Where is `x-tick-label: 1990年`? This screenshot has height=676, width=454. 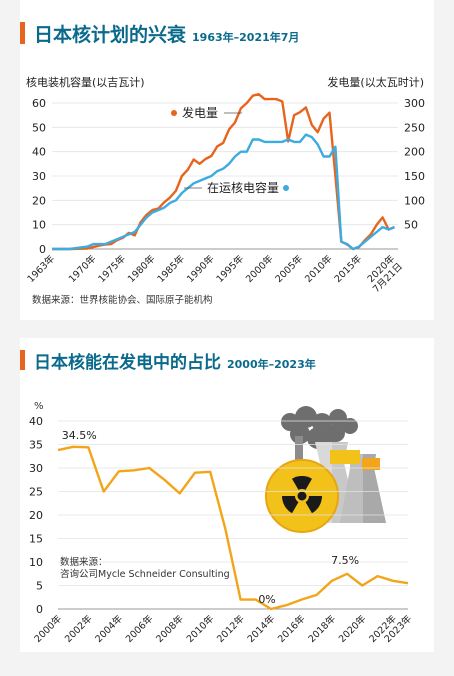
x-tick-label: 1990年 is located at coordinates (200, 268).